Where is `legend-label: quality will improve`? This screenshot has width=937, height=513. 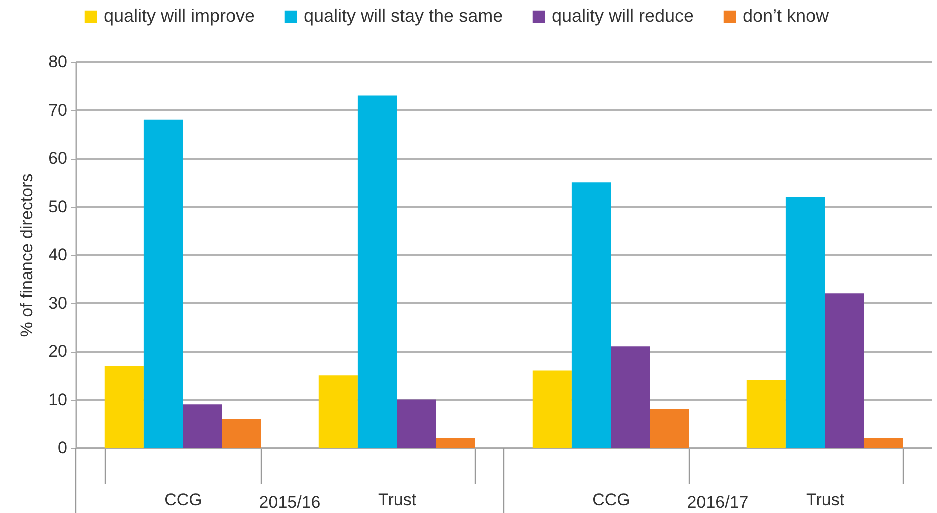
legend-label: quality will improve is located at coordinates (180, 16).